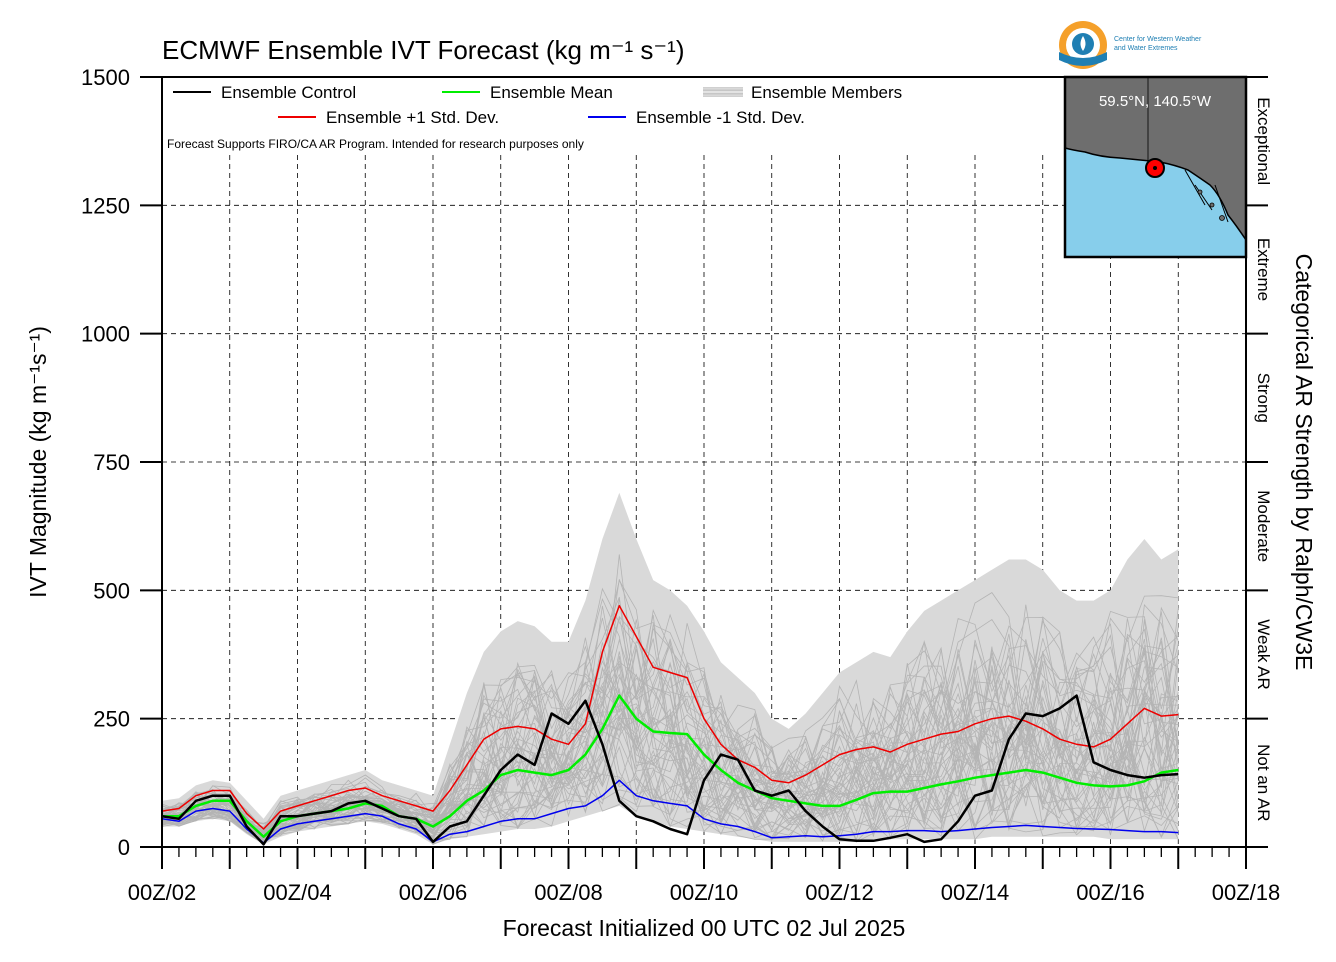 This screenshot has height=962, width=1336. What do you see at coordinates (1263, 783) in the screenshot?
I see `category-label: Not an AR` at bounding box center [1263, 783].